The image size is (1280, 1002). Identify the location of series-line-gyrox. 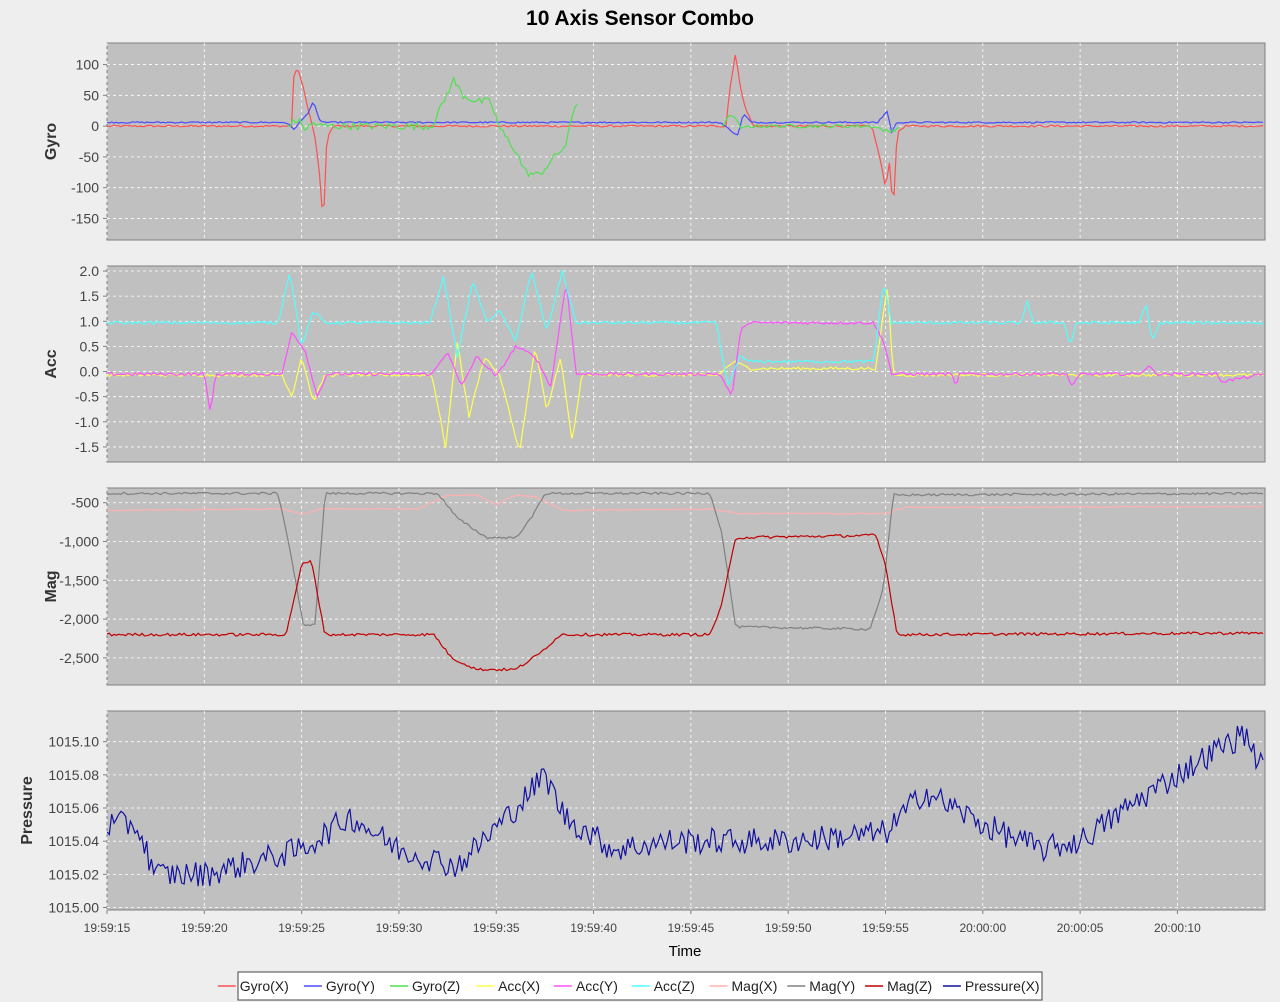
(685, 131).